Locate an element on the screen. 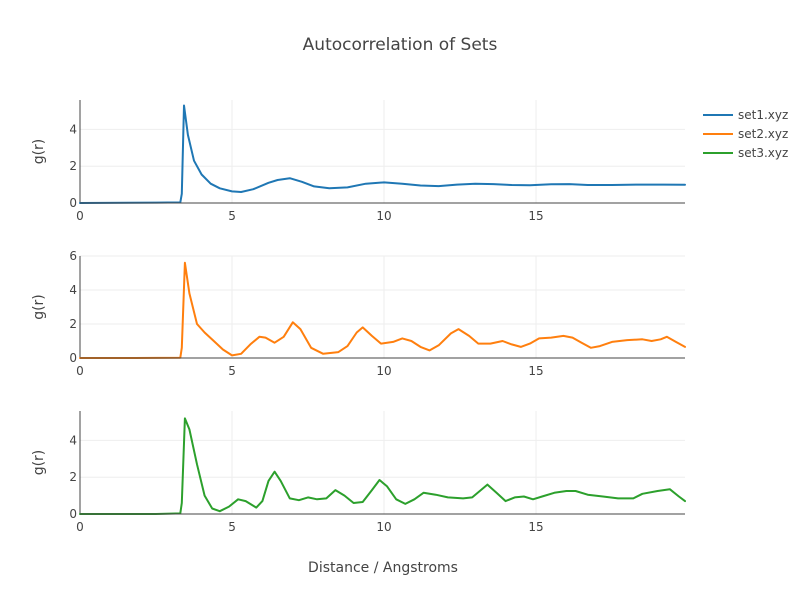 The image size is (800, 604). legend-label: set3.xyz is located at coordinates (763, 153).